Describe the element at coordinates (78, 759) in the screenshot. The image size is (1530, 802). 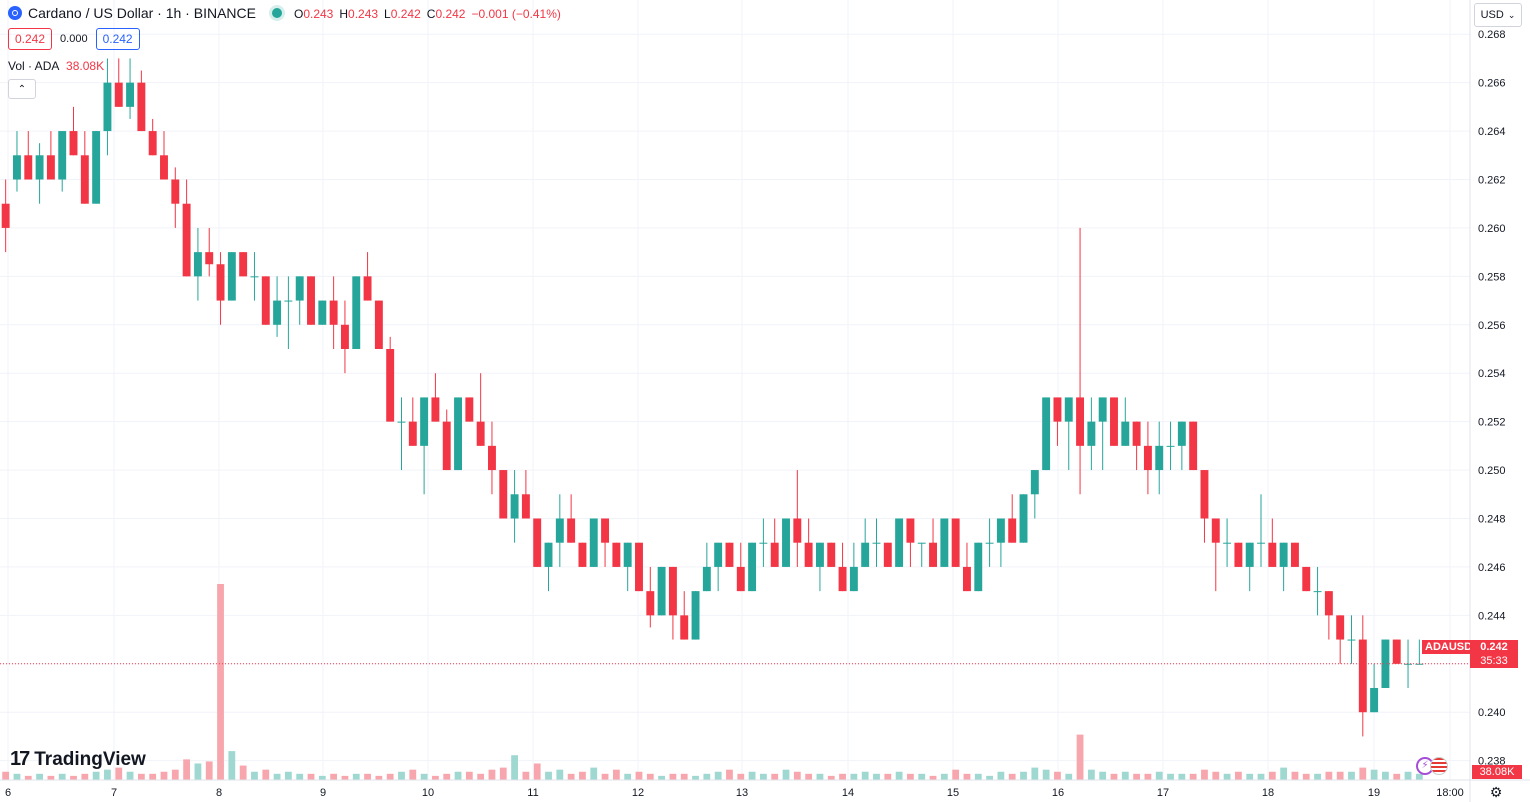
I see `tradingview-logo: 17 TradingView` at that location.